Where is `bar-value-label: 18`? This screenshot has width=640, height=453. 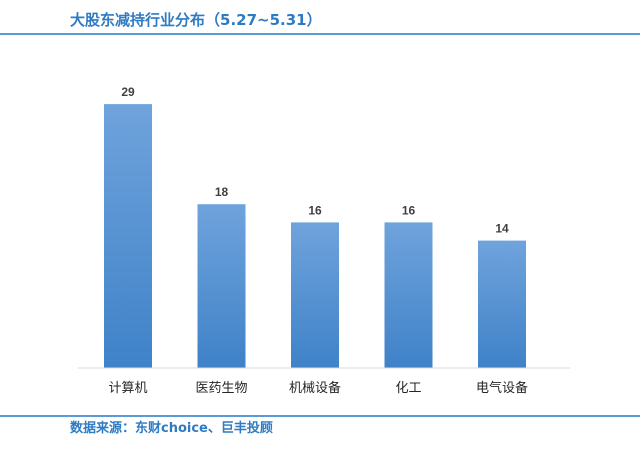
bar-value-label: 18 is located at coordinates (222, 192).